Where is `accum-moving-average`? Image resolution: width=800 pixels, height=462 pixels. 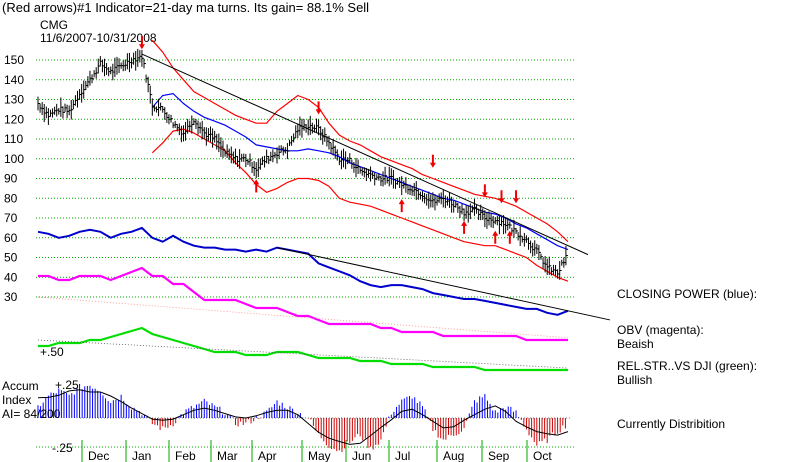
accum-moving-average is located at coordinates (303, 417).